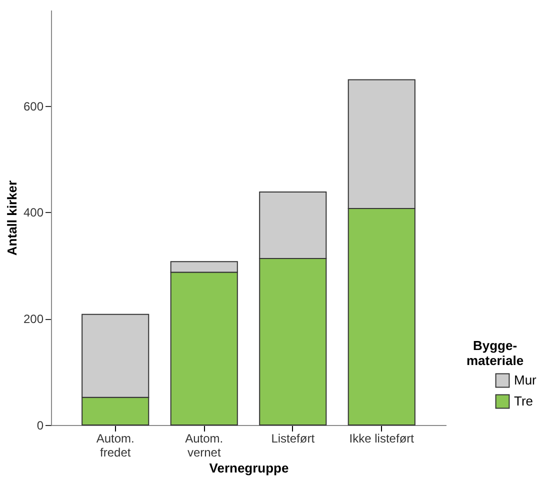  I want to click on y-tick-label: 600, so click(33, 106).